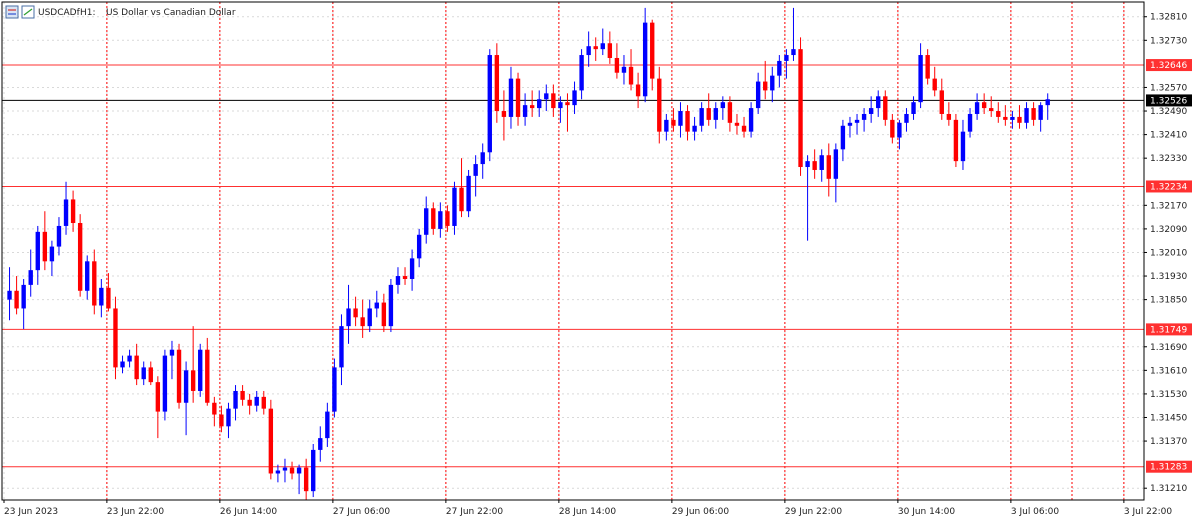  Describe the element at coordinates (587, 512) in the screenshot. I see `time-tick-label: 28 Jun 14:00` at that location.